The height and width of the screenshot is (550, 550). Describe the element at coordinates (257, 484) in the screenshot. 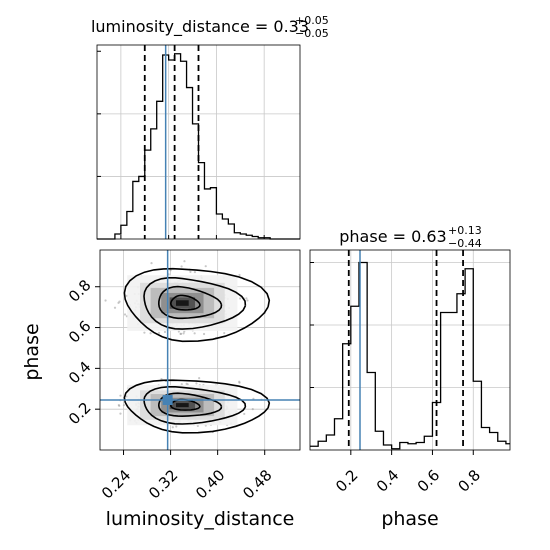

I see `x-tick-label: 0.48` at that location.